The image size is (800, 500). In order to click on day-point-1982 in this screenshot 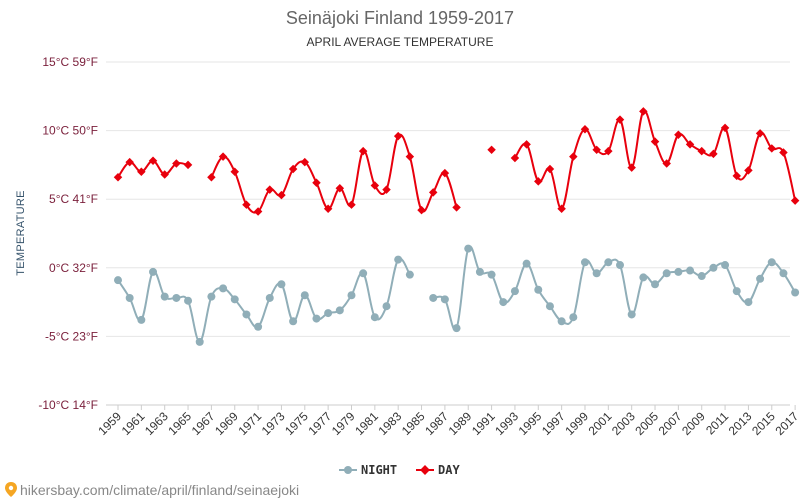, I will do `click(386, 189)`.